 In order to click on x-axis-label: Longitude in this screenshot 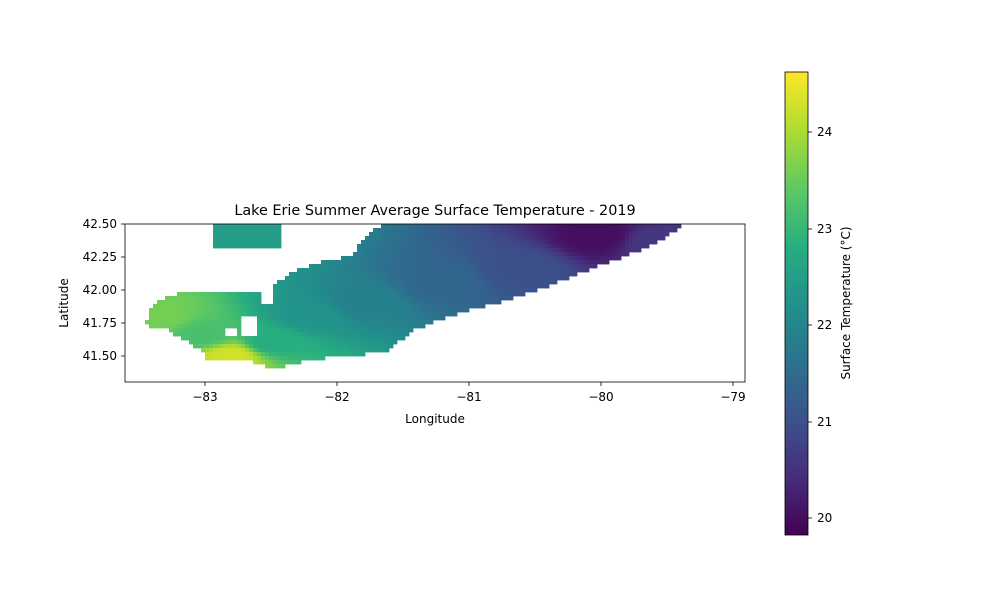, I will do `click(435, 419)`.